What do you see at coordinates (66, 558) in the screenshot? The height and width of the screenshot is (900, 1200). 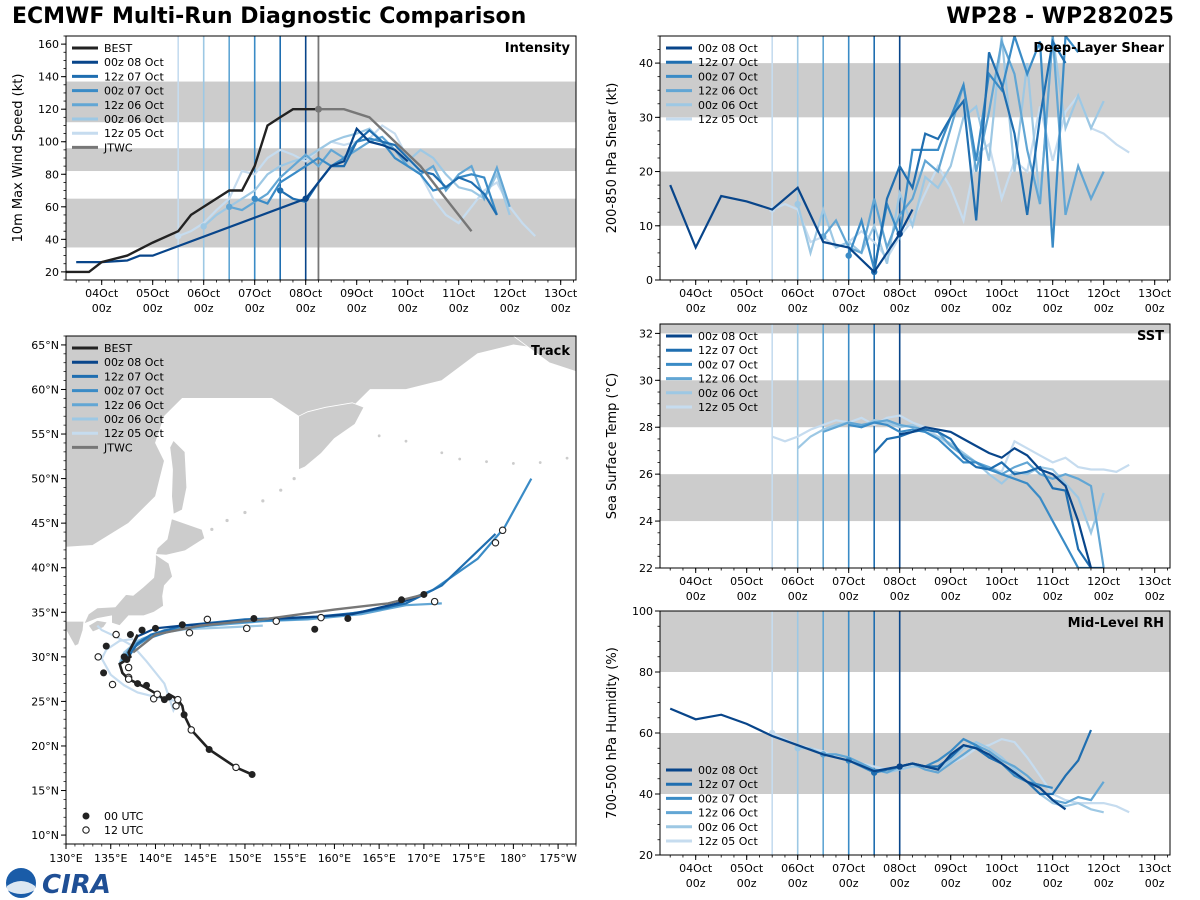 I see `korea-shape` at bounding box center [66, 558].